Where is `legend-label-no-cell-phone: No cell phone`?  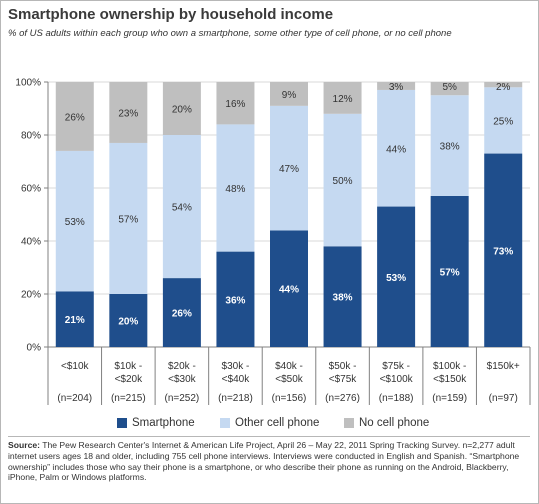 legend-label-no-cell-phone: No cell phone is located at coordinates (394, 423).